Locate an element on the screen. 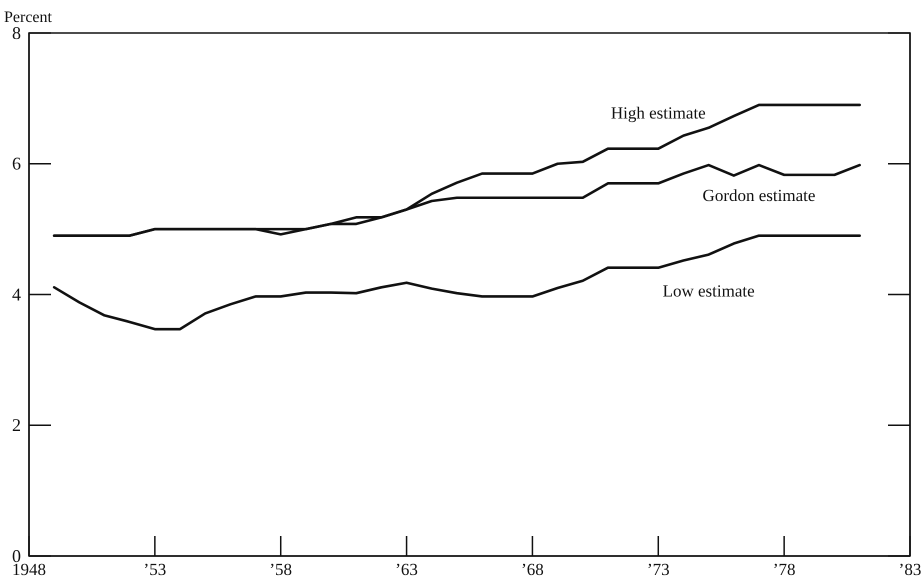 Image resolution: width=923 pixels, height=584 pixels. series-label: High estimate is located at coordinates (658, 113).